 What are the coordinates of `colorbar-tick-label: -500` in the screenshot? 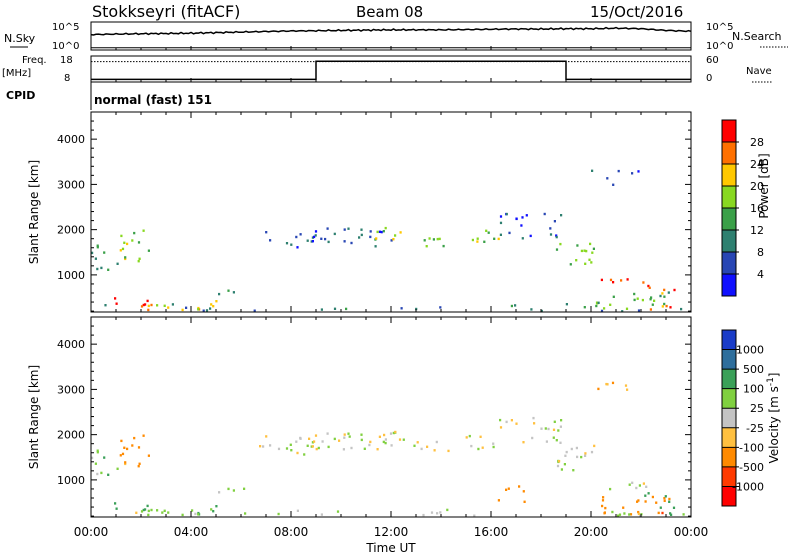 It's located at (751, 467).